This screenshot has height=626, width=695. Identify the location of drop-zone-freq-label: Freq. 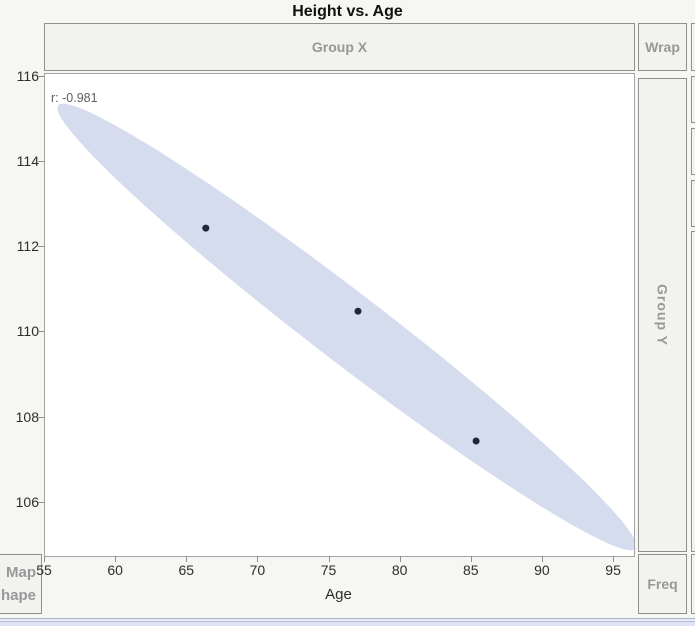
(662, 584).